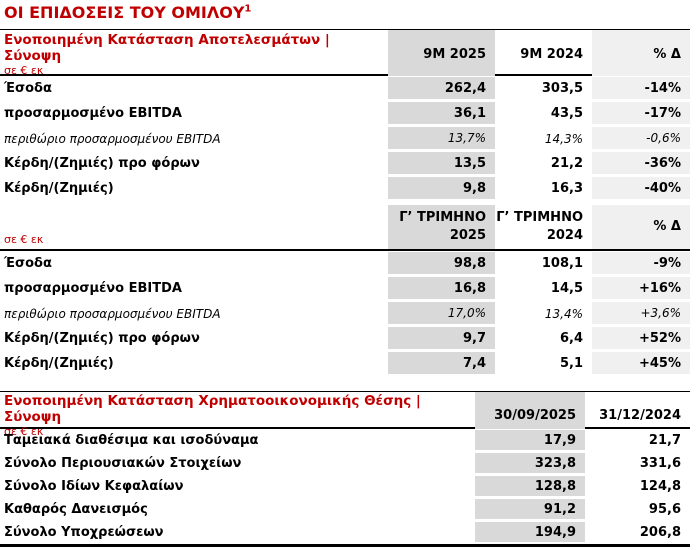 This screenshot has height=550, width=696. What do you see at coordinates (441, 113) in the screenshot?
I see `cell-value: 36,1` at bounding box center [441, 113].